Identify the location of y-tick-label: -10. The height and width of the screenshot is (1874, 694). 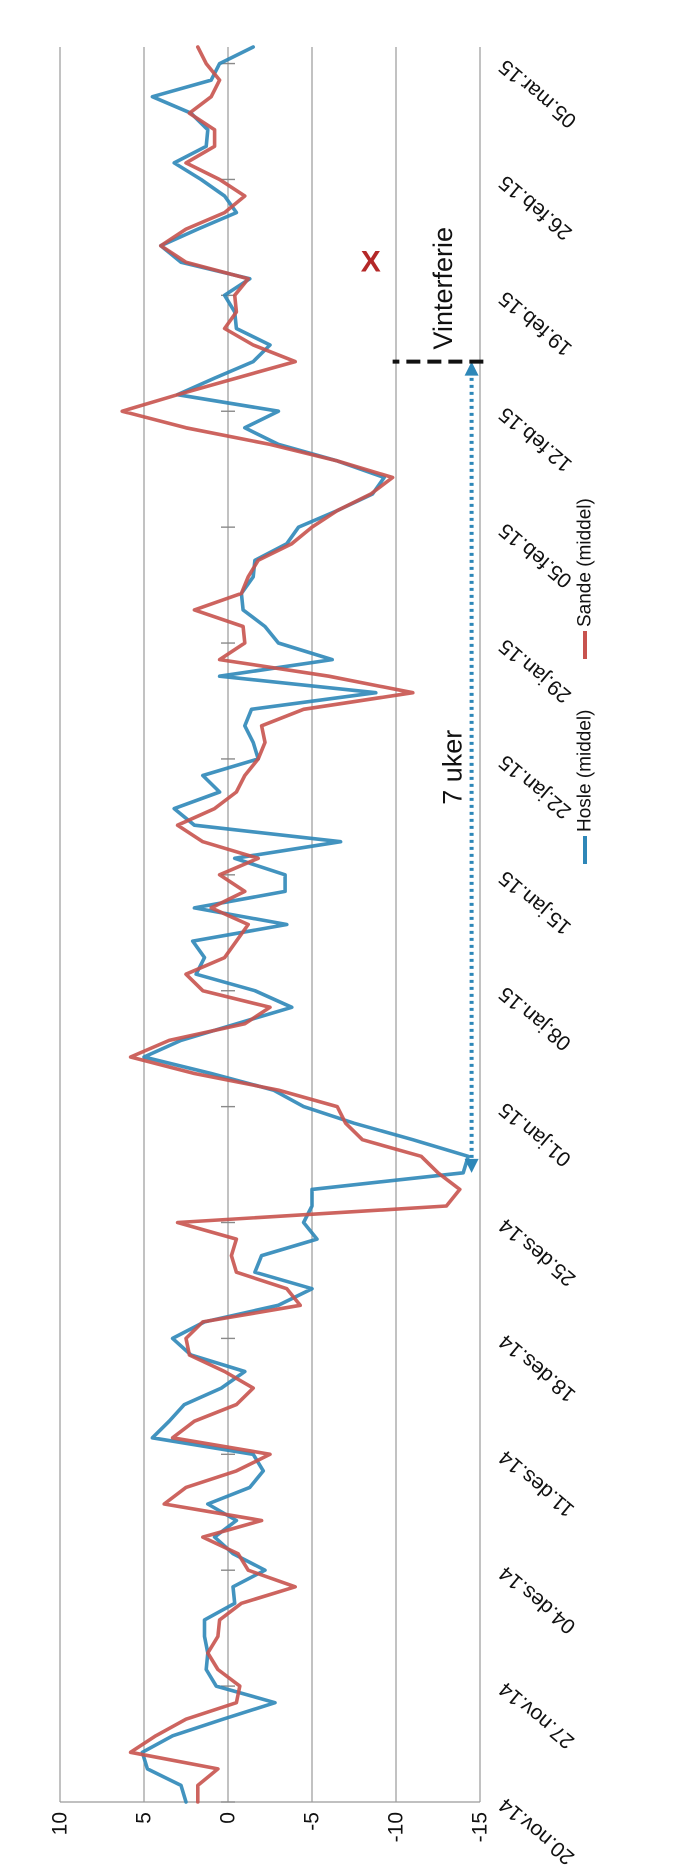
(396, 1827).